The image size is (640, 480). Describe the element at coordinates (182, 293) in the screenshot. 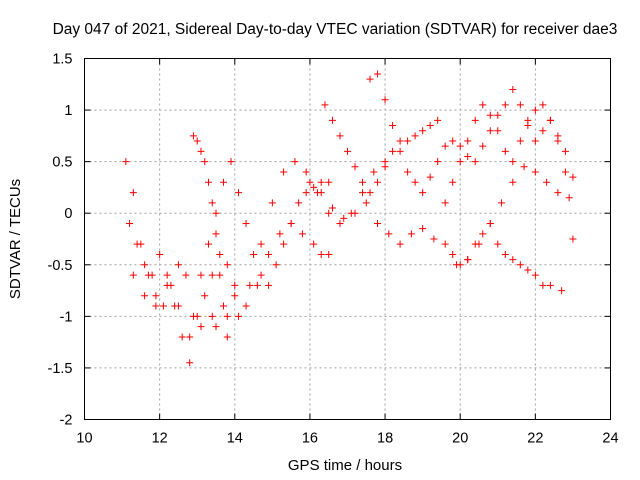

I see `series-sat-b` at that location.